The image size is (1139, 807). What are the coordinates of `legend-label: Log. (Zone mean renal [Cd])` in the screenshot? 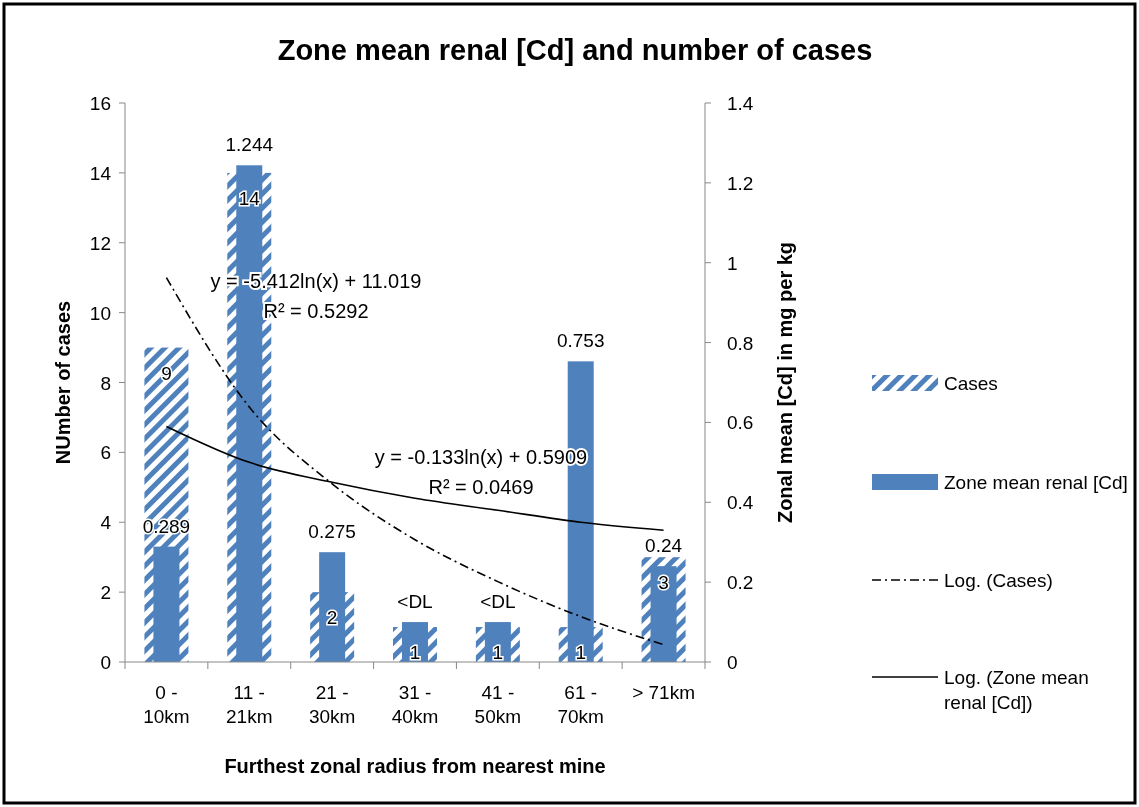 It's located at (1016, 690).